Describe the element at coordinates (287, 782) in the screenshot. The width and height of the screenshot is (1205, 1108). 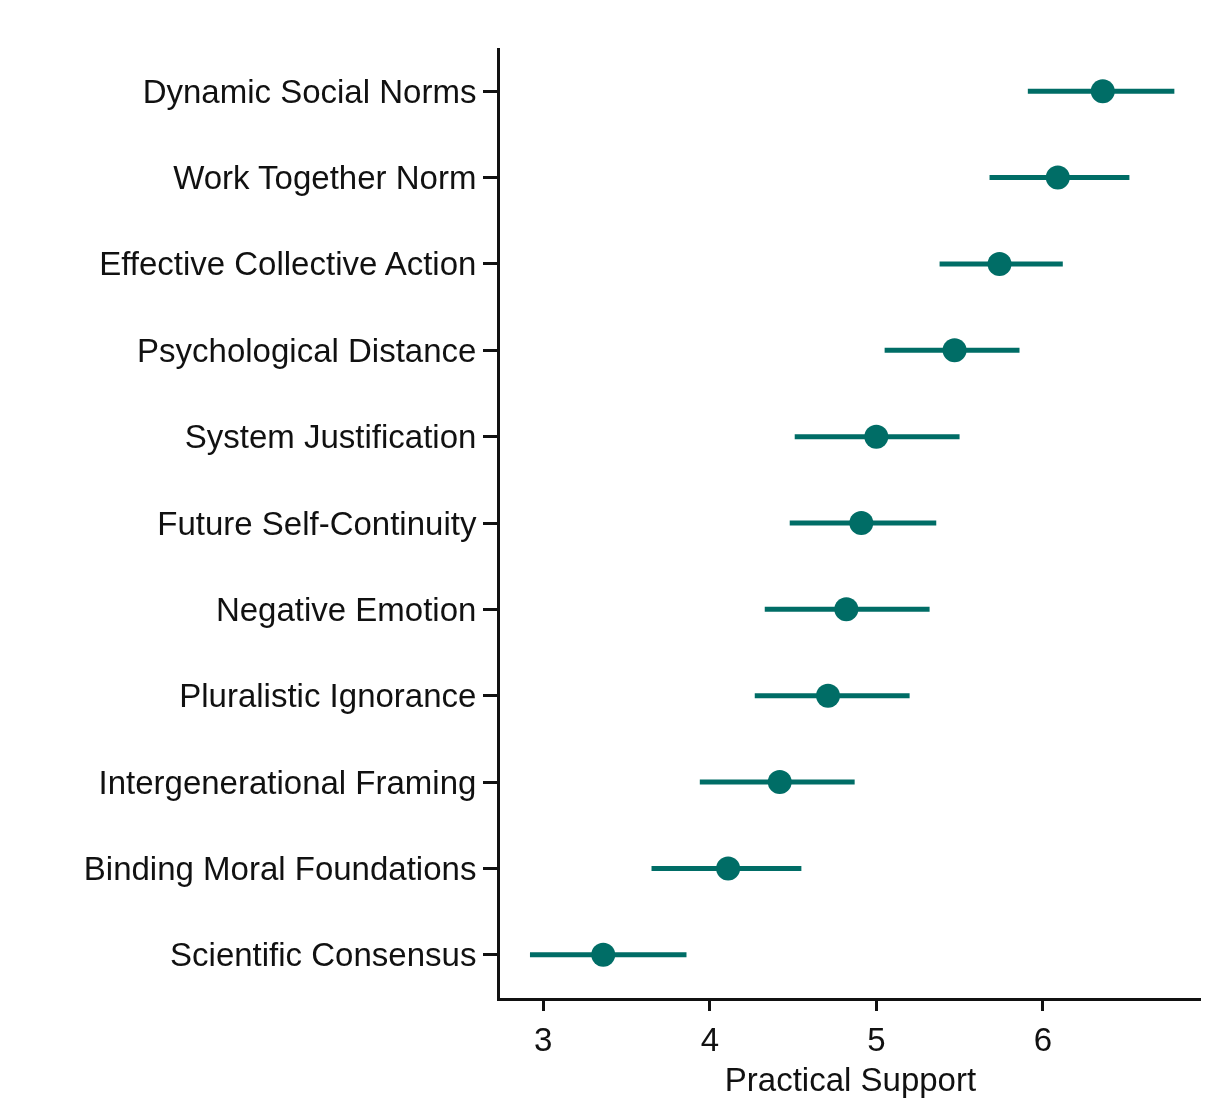
I see `y-tick-label: Intergenerational Framing` at that location.